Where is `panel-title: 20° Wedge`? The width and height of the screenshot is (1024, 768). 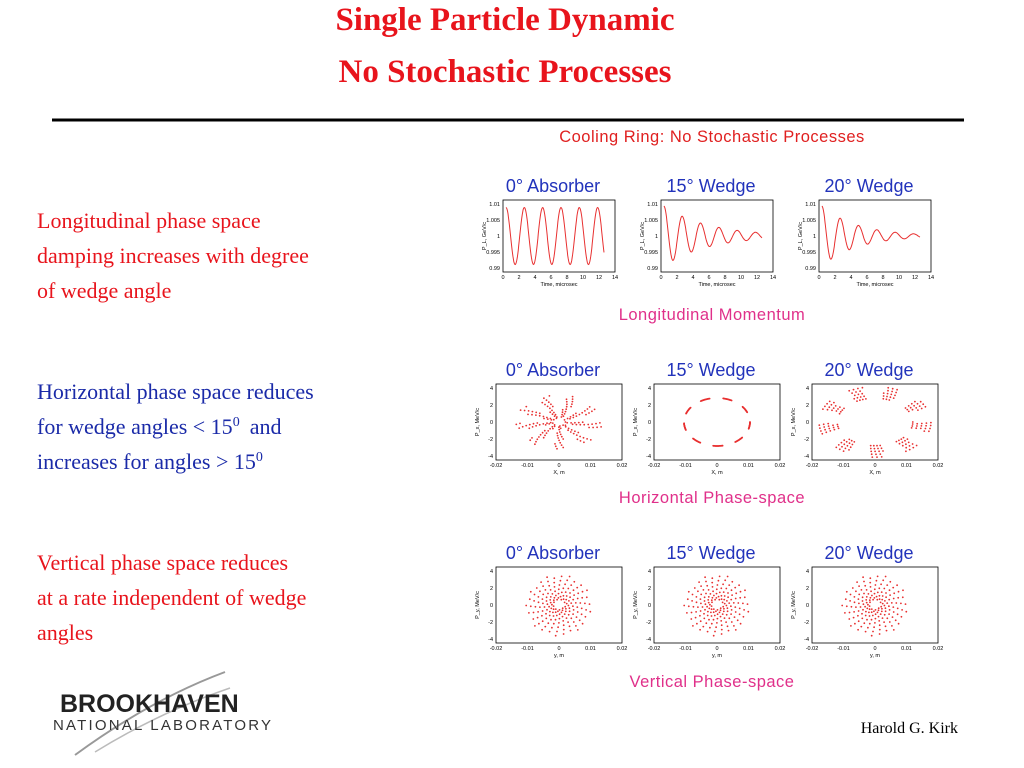 panel-title: 20° Wedge is located at coordinates (869, 186).